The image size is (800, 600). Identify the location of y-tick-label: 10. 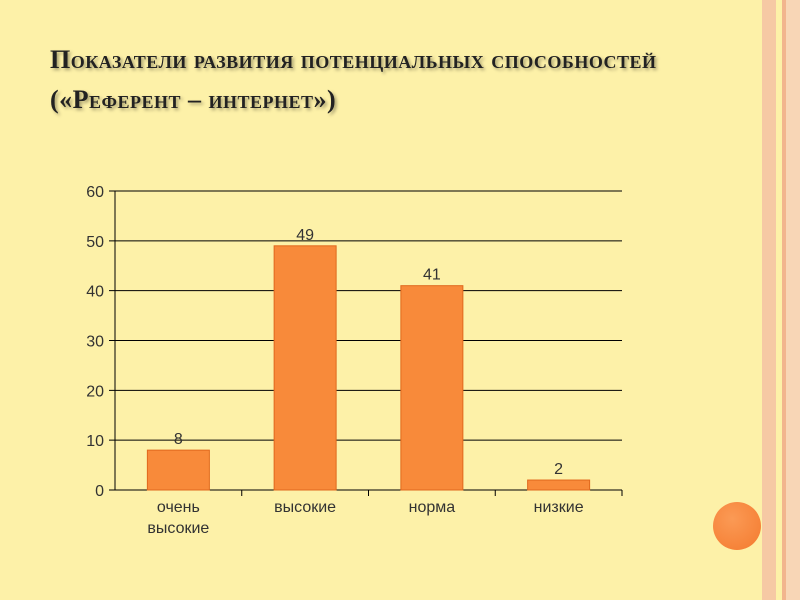
(95, 441).